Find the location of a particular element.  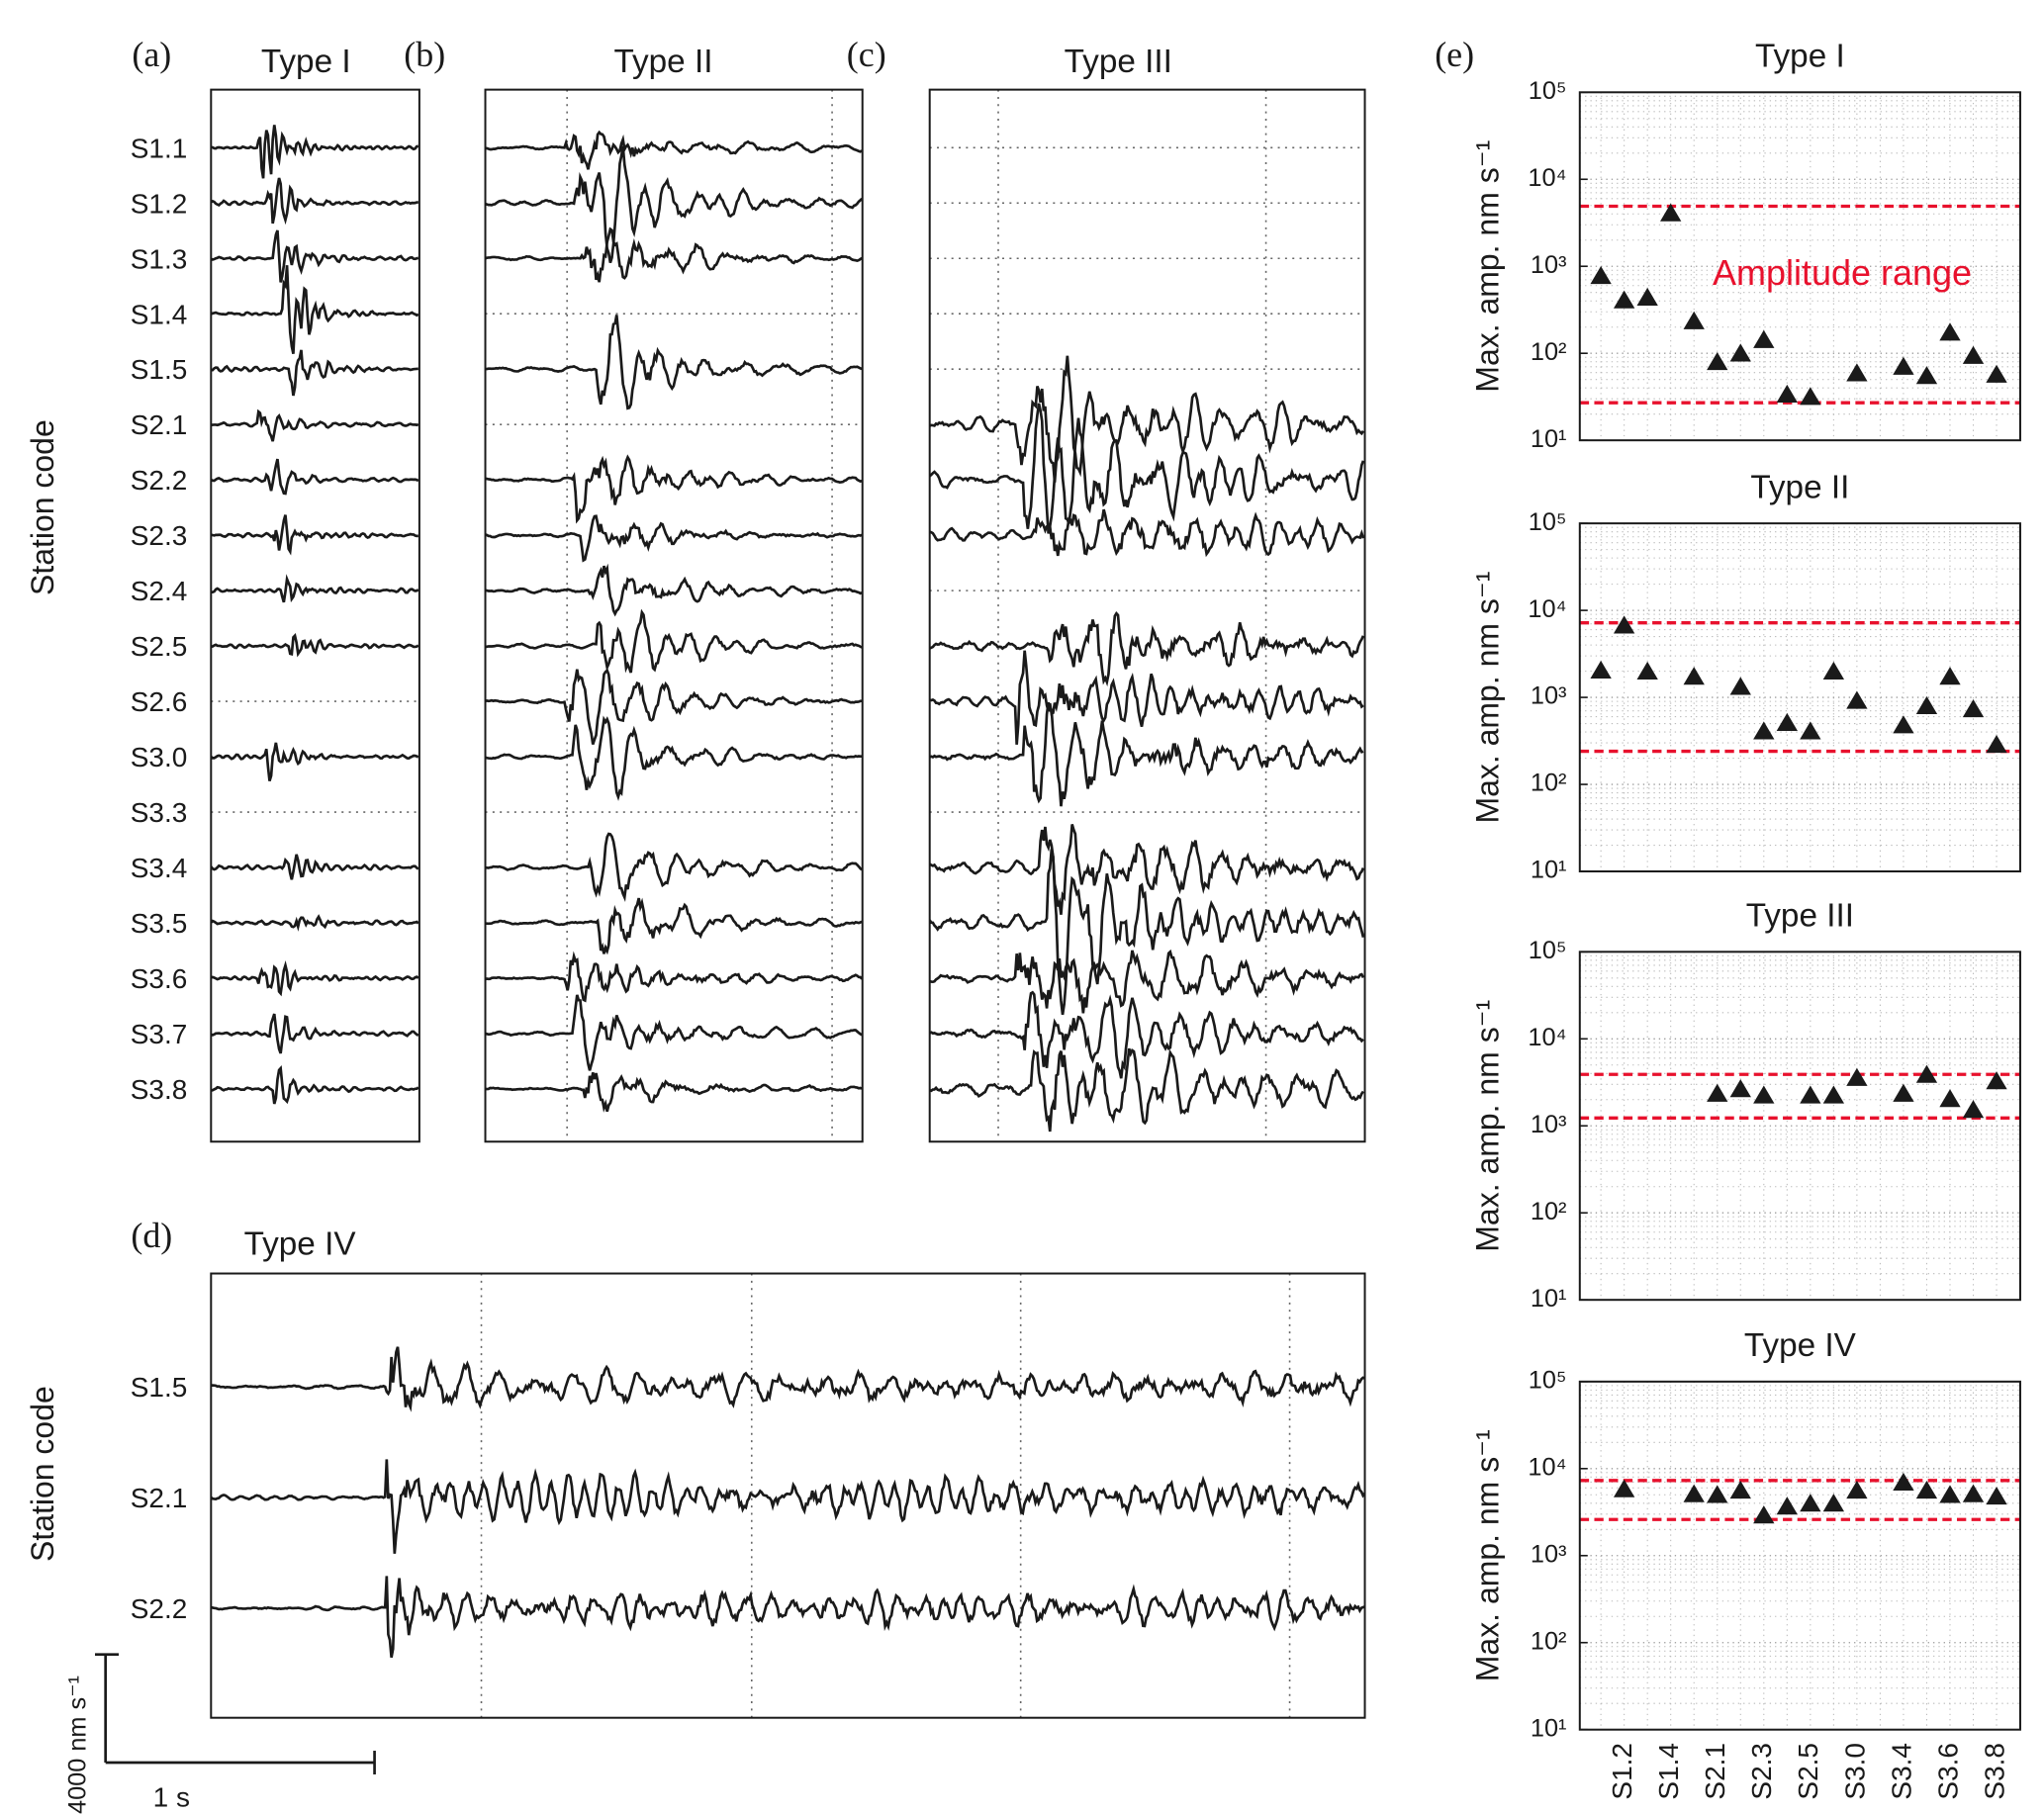

panel-label: (d) is located at coordinates (151, 1236).